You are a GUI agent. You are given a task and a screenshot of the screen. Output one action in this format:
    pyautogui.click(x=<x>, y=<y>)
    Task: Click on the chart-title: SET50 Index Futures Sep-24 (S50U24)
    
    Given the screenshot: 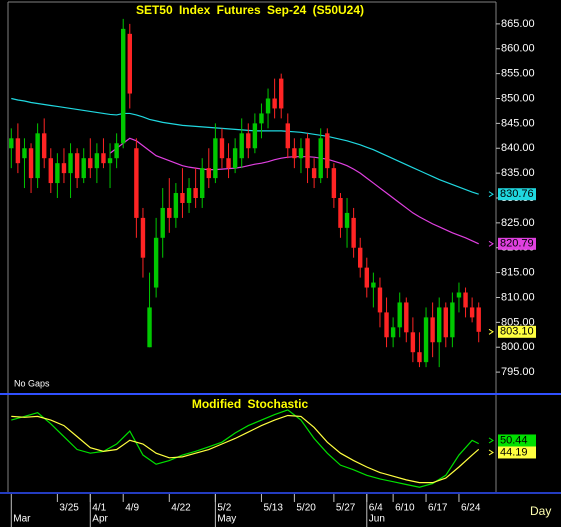 What is the action you would take?
    pyautogui.click(x=250, y=10)
    